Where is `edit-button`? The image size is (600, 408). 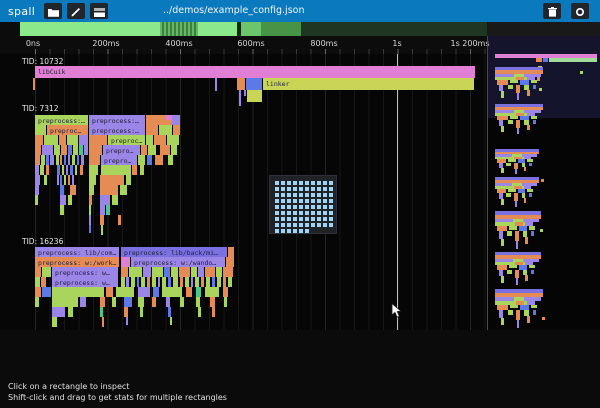 edit-button is located at coordinates (76, 11).